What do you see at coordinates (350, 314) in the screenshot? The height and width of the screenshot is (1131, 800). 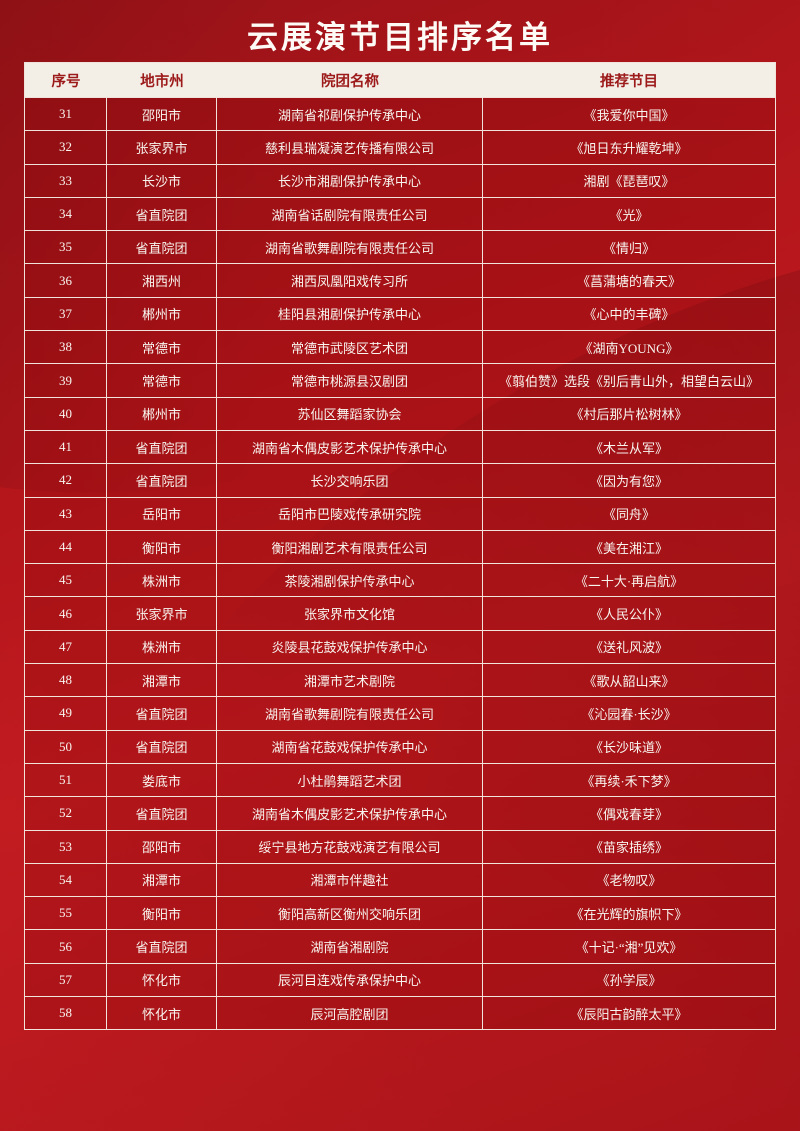 I see `troupe-name-cell: 桂阳县湘剧保护传承中心` at bounding box center [350, 314].